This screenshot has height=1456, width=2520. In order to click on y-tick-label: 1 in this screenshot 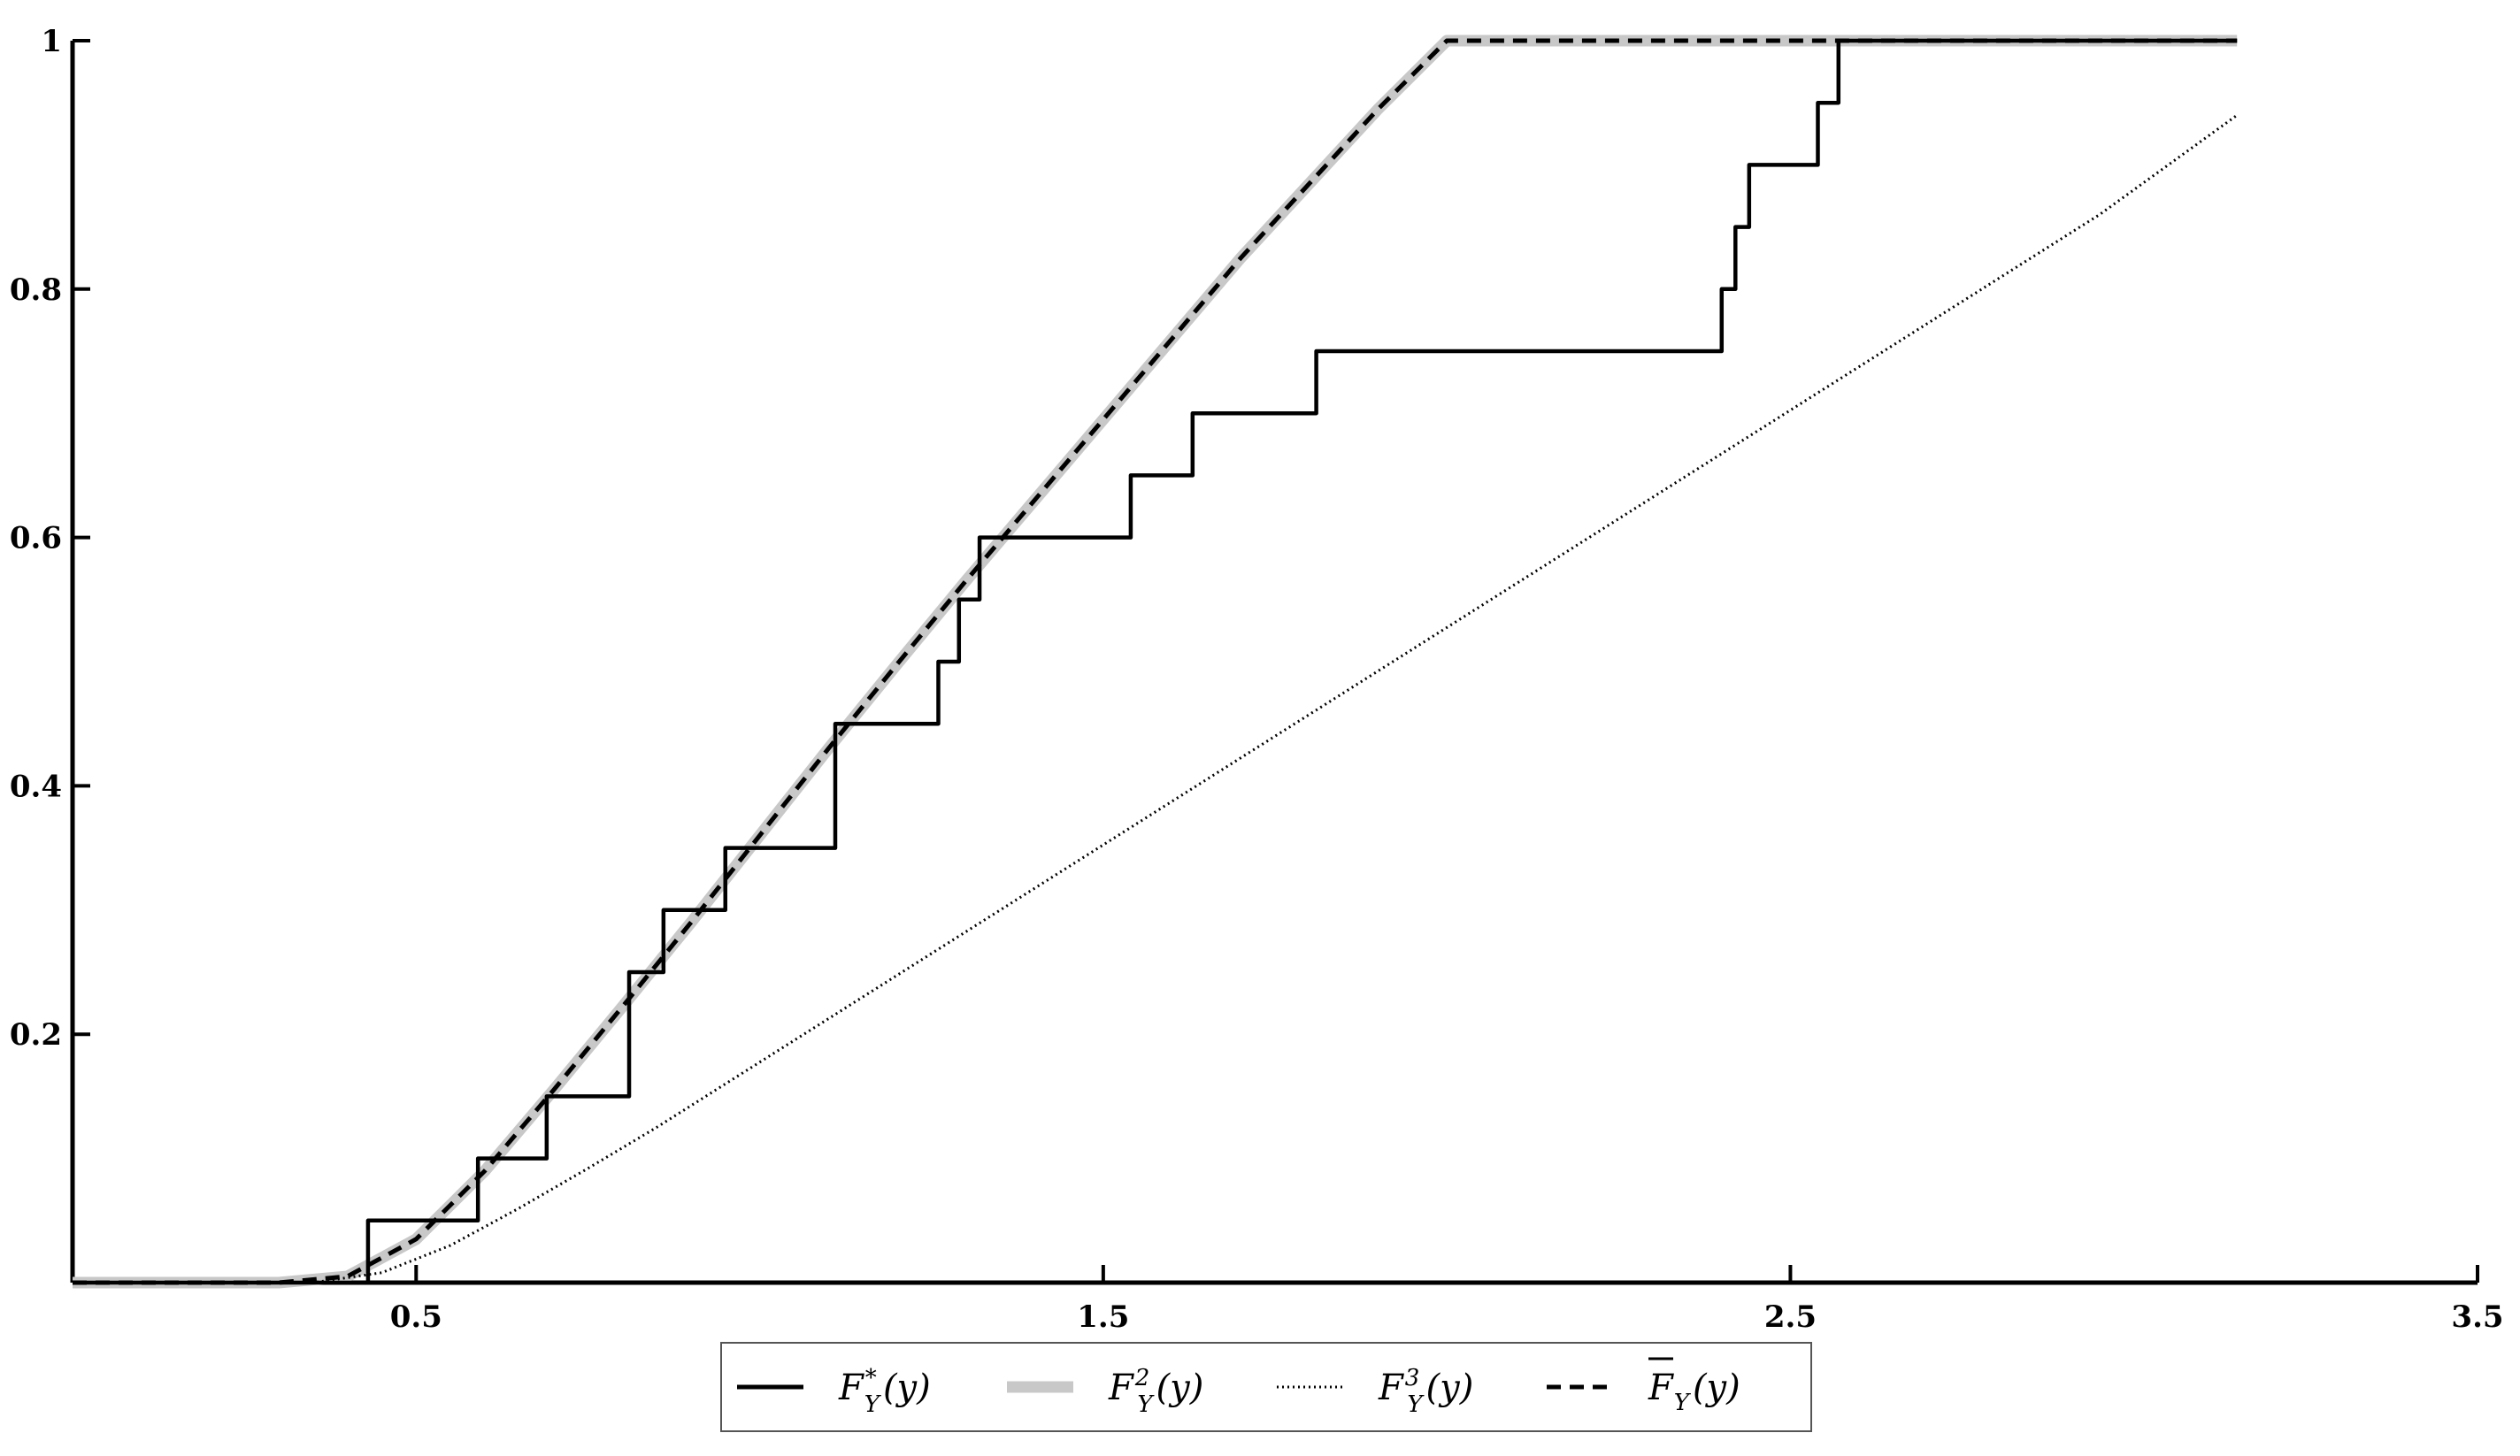, I will do `click(51, 41)`.